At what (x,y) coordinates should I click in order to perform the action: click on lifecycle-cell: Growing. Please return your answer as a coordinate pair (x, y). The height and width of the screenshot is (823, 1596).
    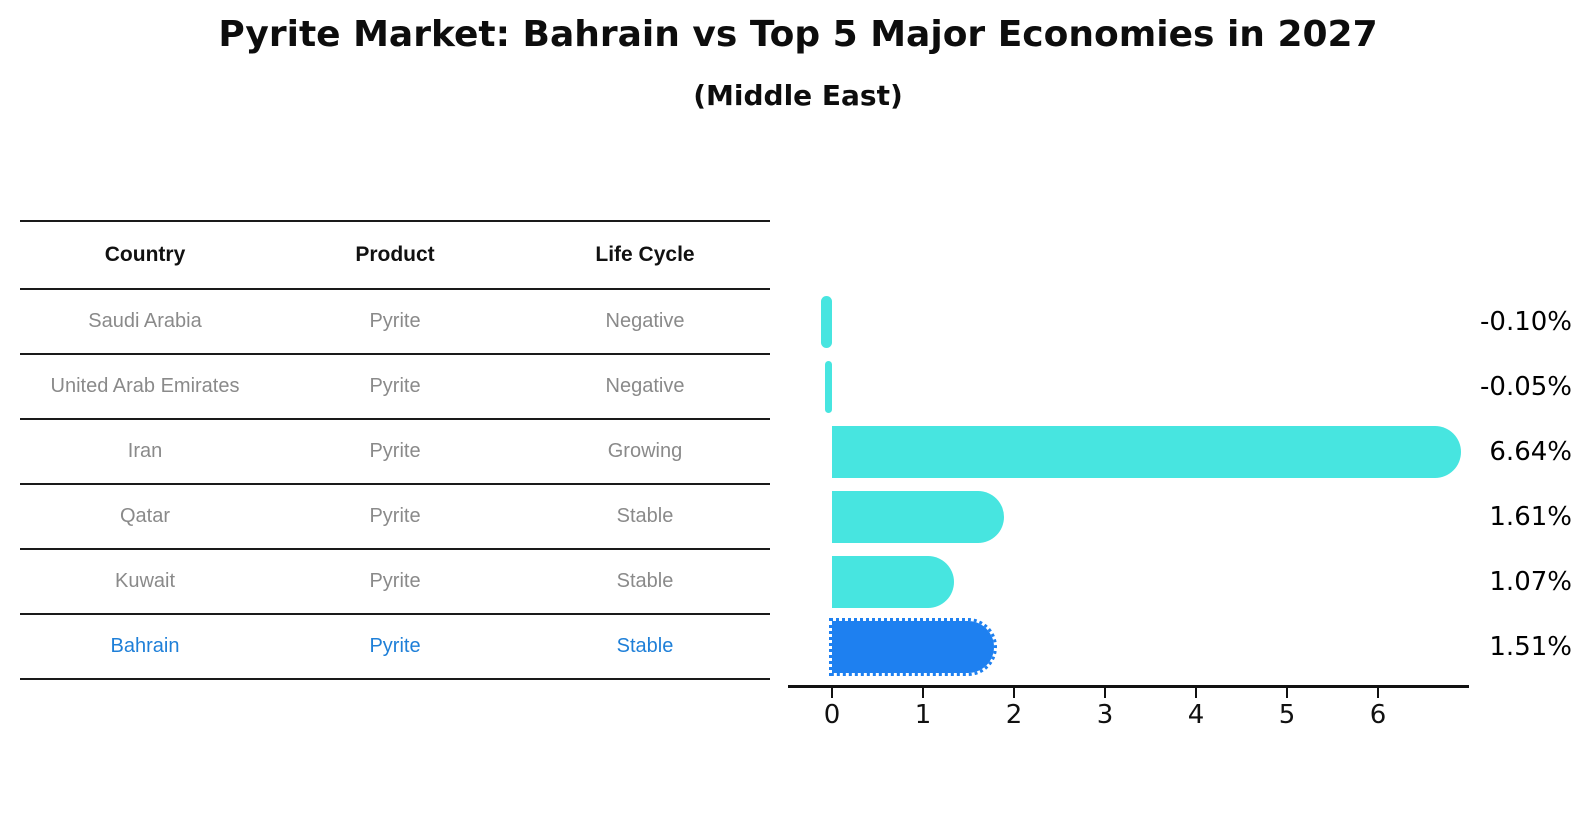
    Looking at the image, I should click on (645, 451).